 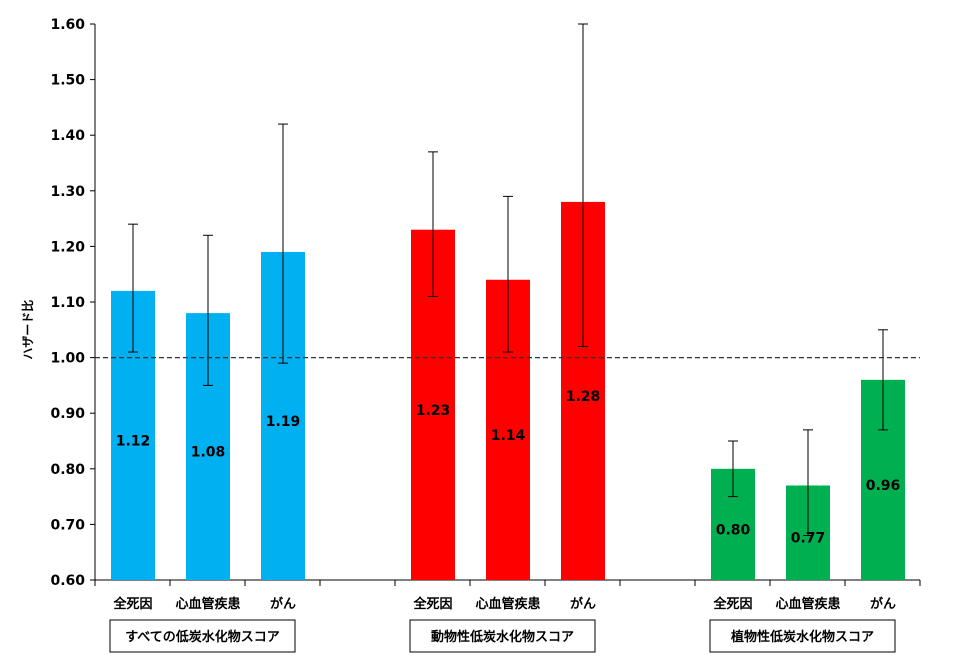 What do you see at coordinates (67, 25) in the screenshot?
I see `y-tick-label: 1.60` at bounding box center [67, 25].